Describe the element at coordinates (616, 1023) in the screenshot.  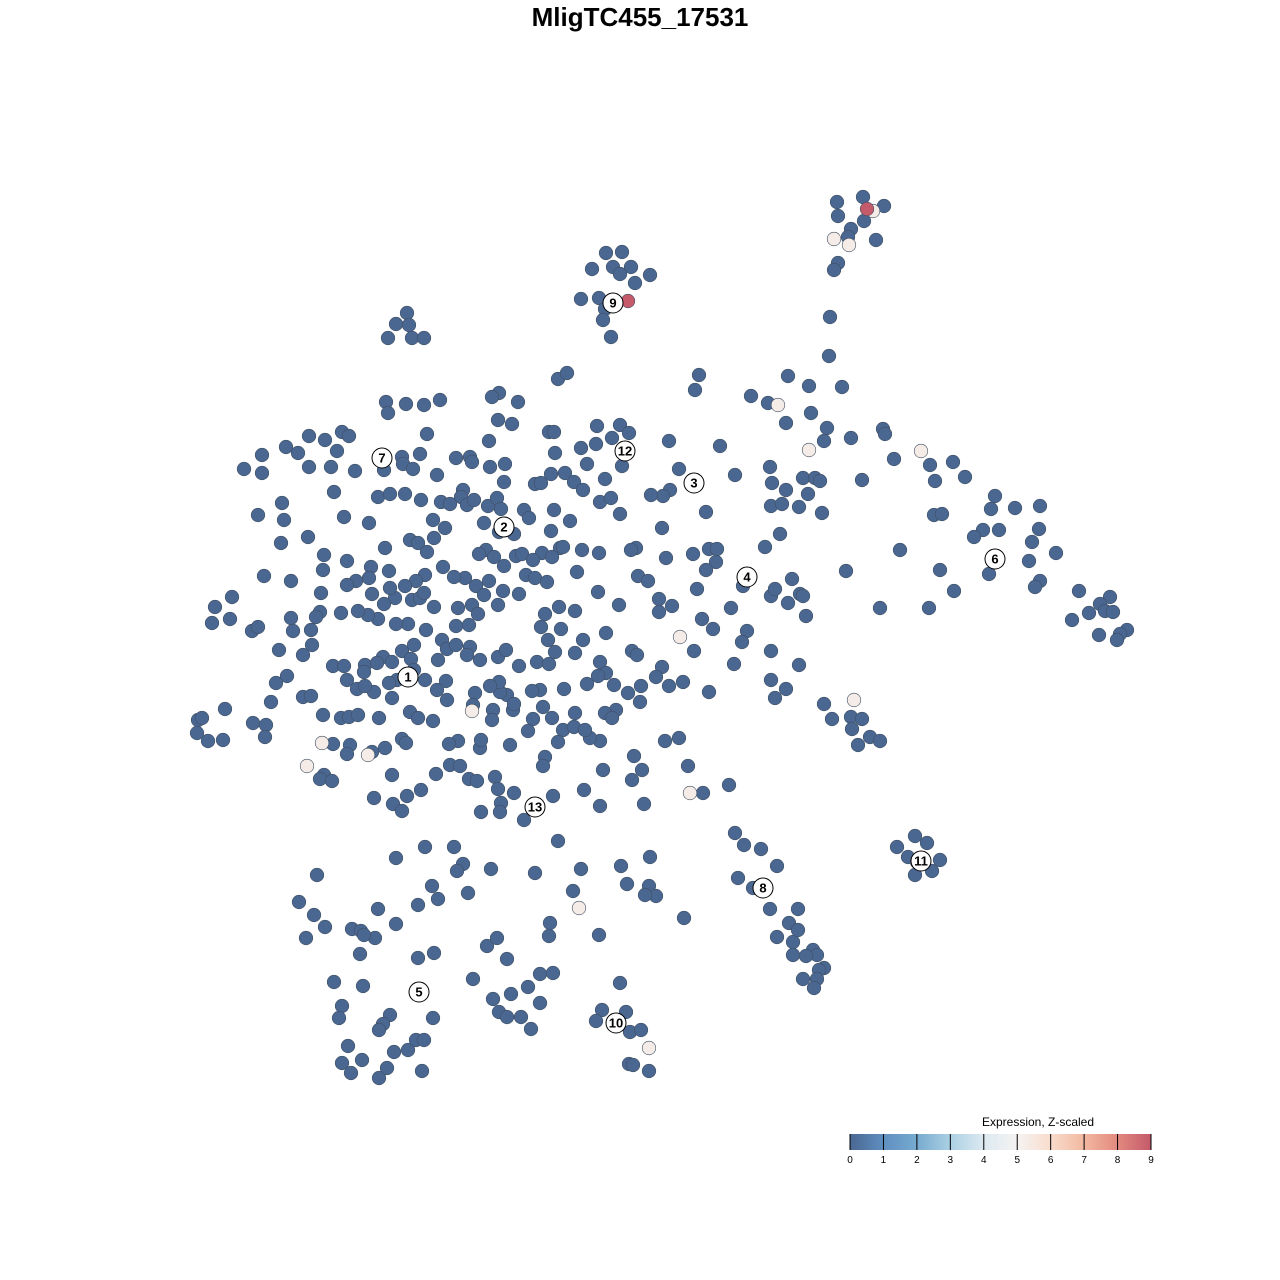
I see `cluster-label-10: 10` at that location.